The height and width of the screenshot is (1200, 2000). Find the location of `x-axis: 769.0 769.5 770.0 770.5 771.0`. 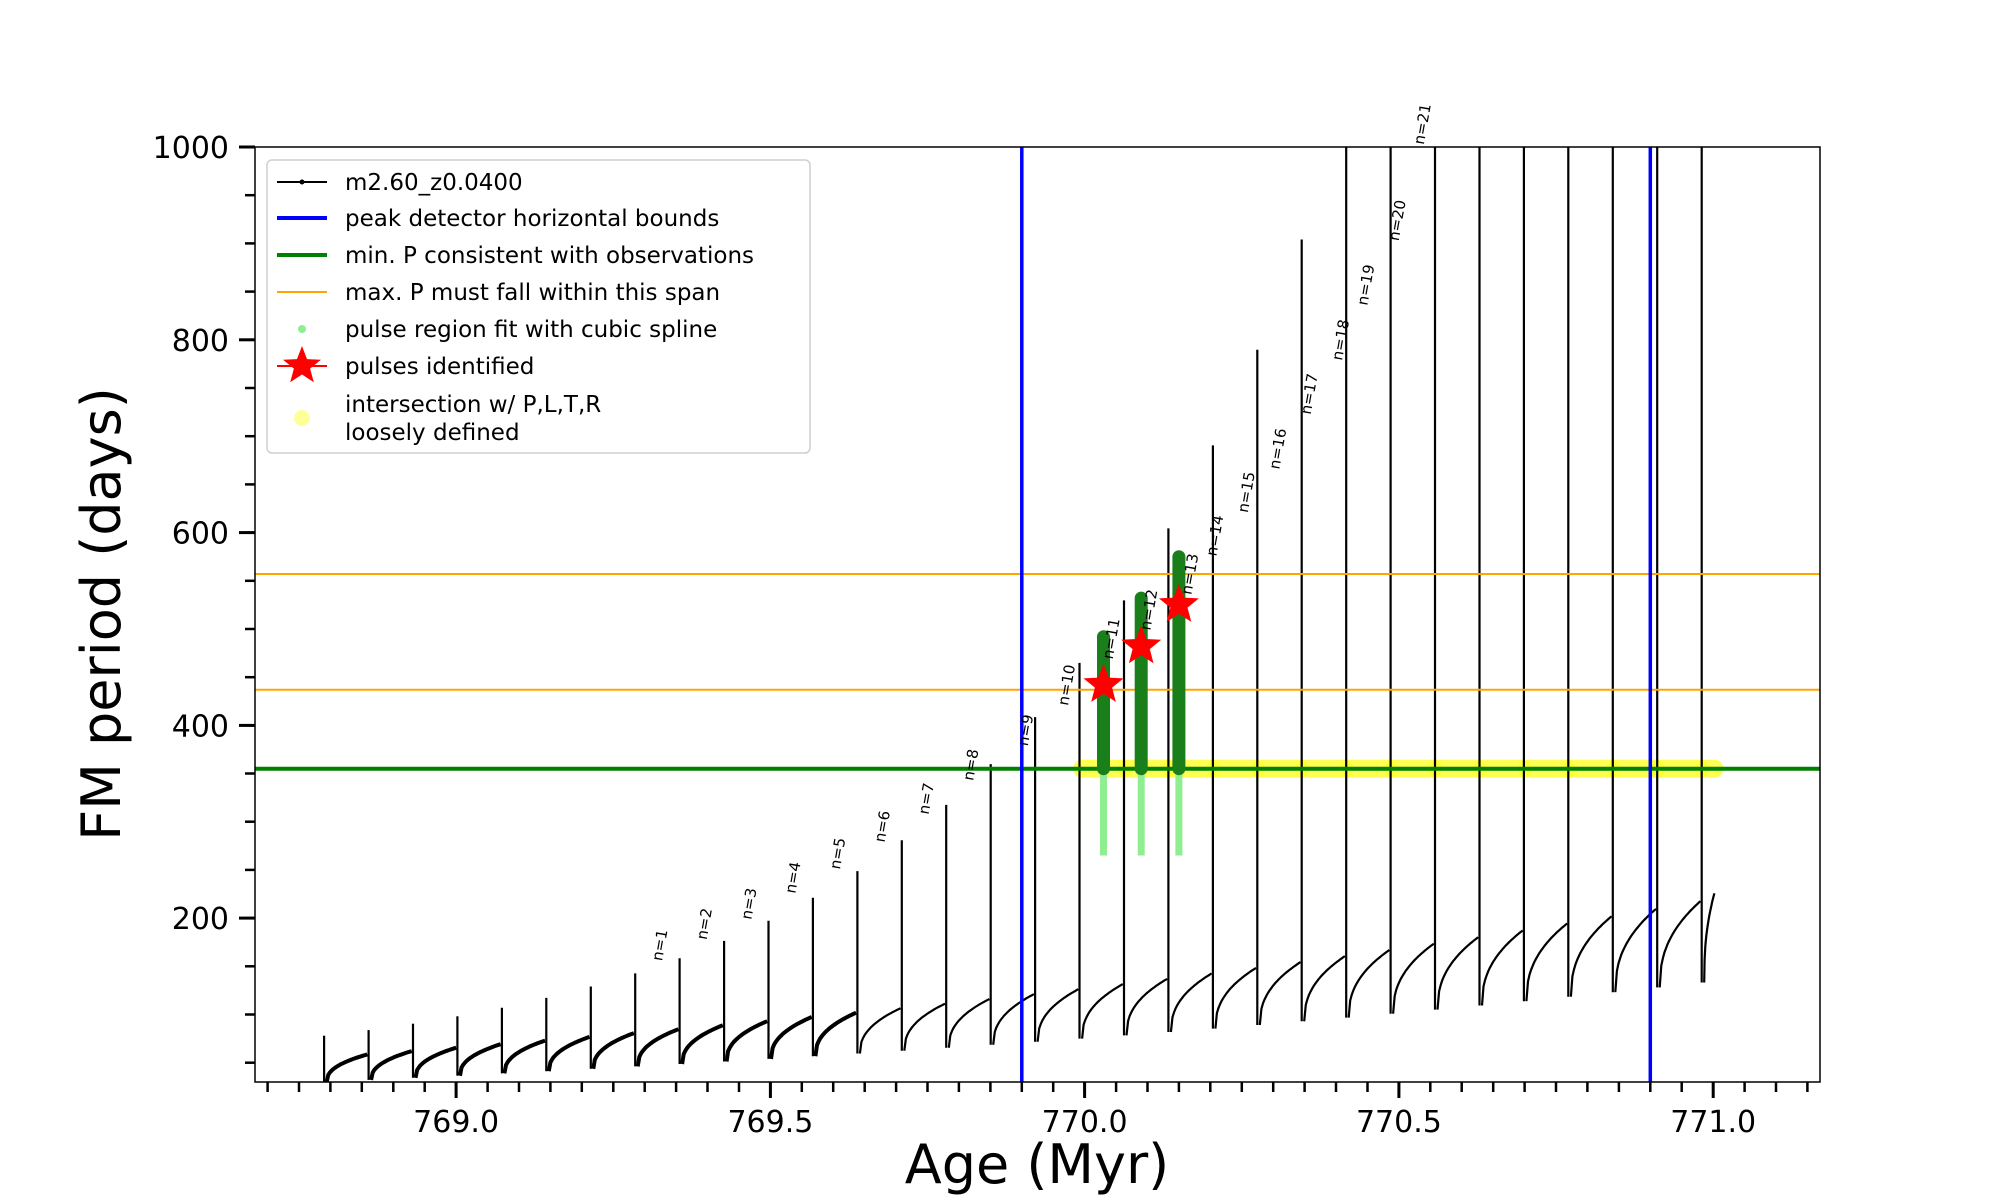

x-axis: 769.0 769.5 770.0 770.5 771.0 is located at coordinates (1037, 1111).